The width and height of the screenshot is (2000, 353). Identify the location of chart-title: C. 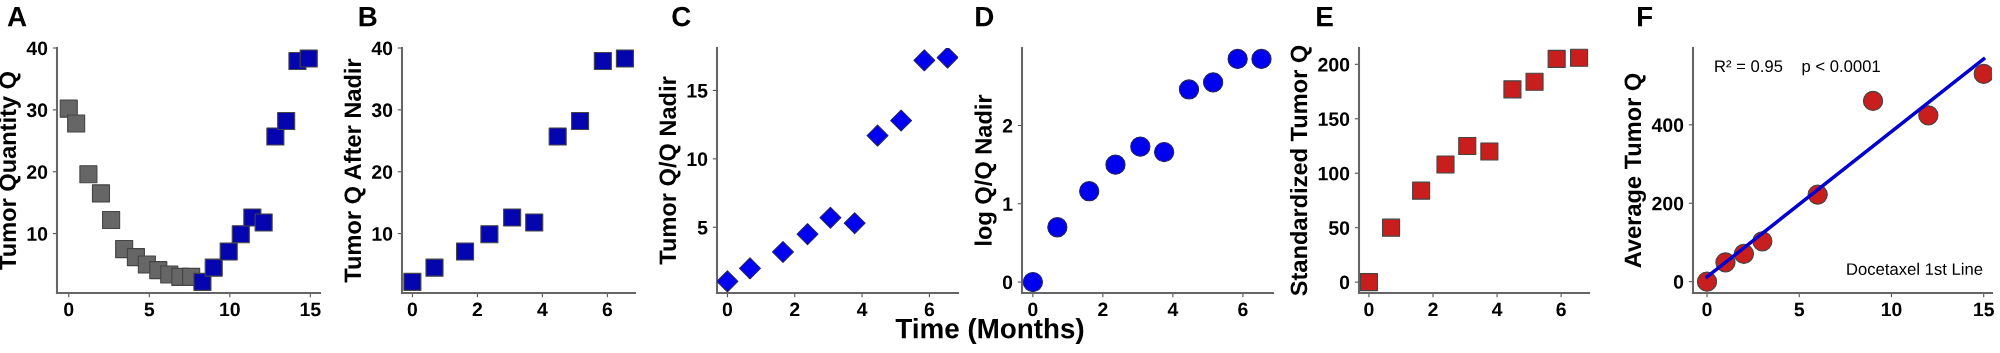
(681, 16).